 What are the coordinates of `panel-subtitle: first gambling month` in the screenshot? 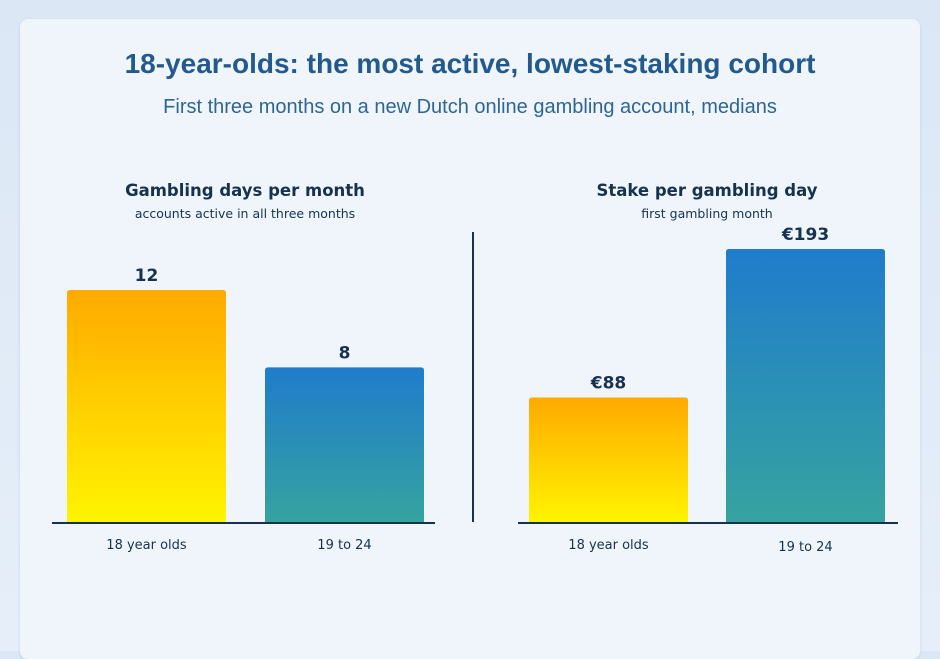 It's located at (706, 213).